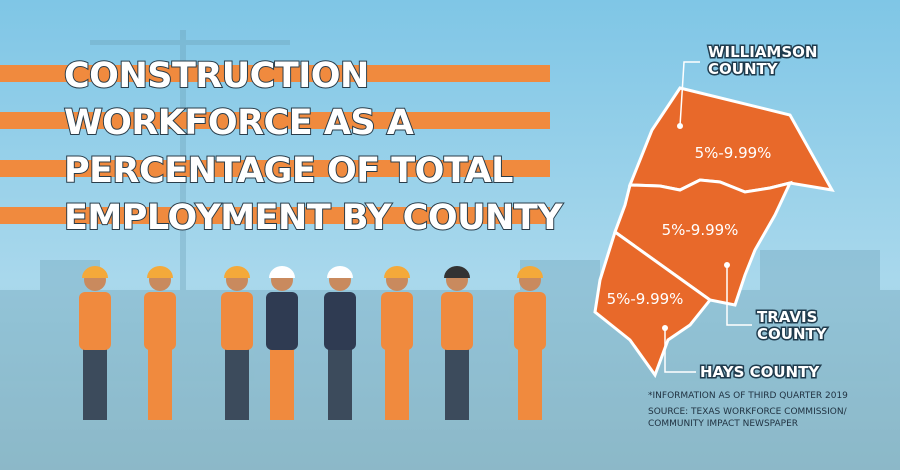 Image resolution: width=900 pixels, height=470 pixels. Describe the element at coordinates (723, 424) in the screenshot. I see `footnote: COMMUNITY IMPACT NEWSPAPER` at that location.